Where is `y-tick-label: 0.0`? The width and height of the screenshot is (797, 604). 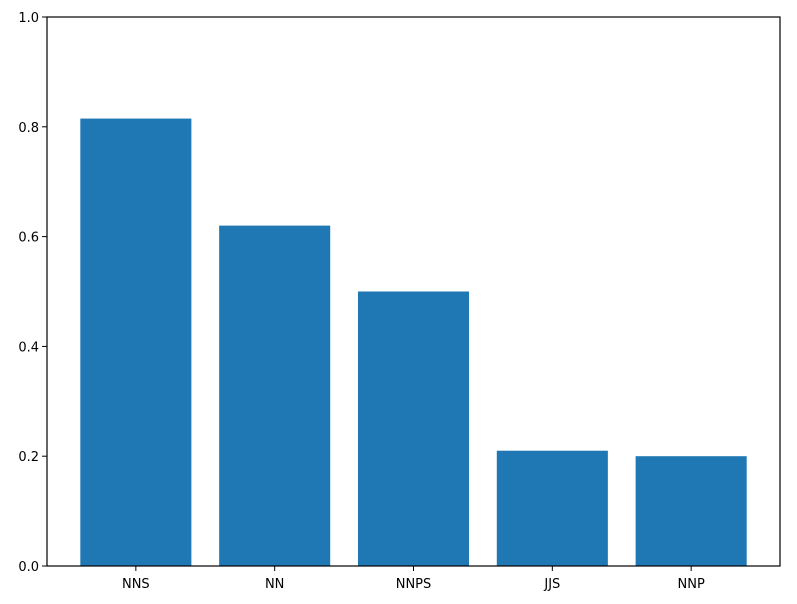 y-tick-label: 0.0 is located at coordinates (28, 567).